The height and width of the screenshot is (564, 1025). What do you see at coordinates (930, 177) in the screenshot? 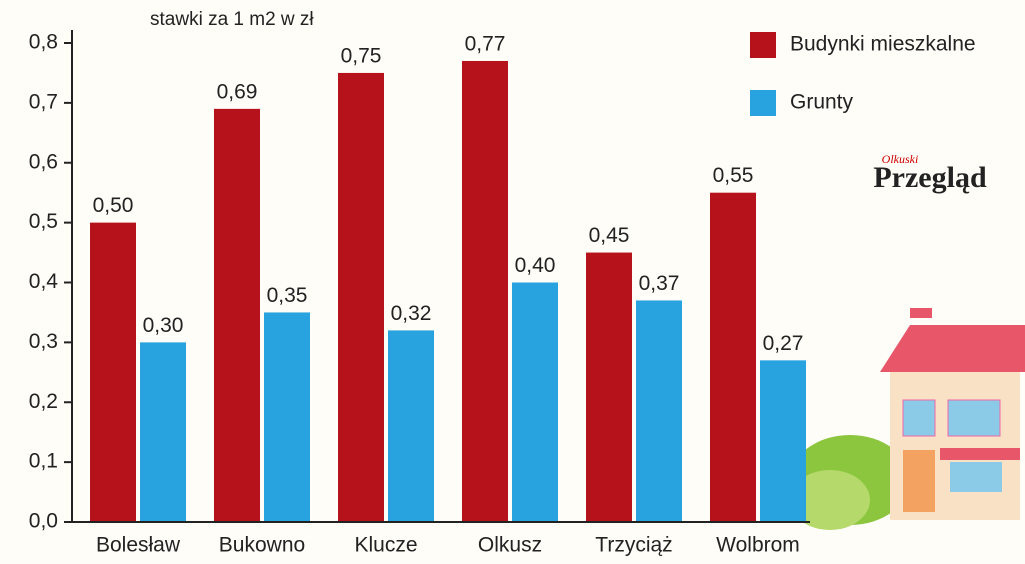
I see `logo-main: Przegląd` at bounding box center [930, 177].